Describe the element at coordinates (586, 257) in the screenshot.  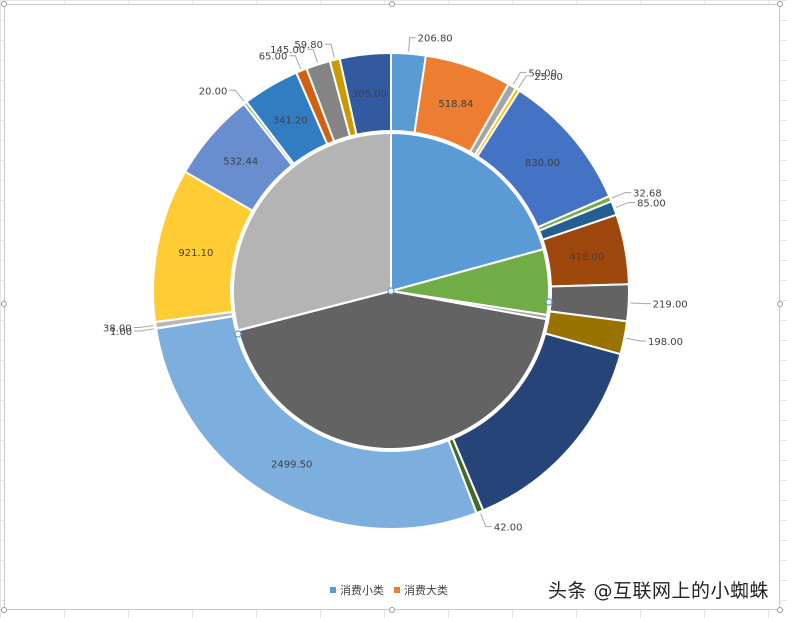
I see `data-label-7: 418.00` at that location.